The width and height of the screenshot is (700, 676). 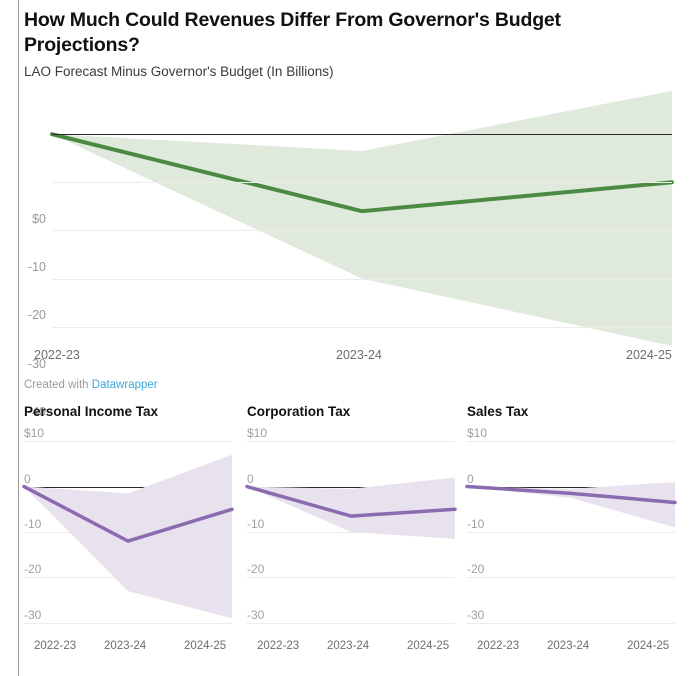 I want to click on main-x-tick-label: 2023-24, so click(x=359, y=355).